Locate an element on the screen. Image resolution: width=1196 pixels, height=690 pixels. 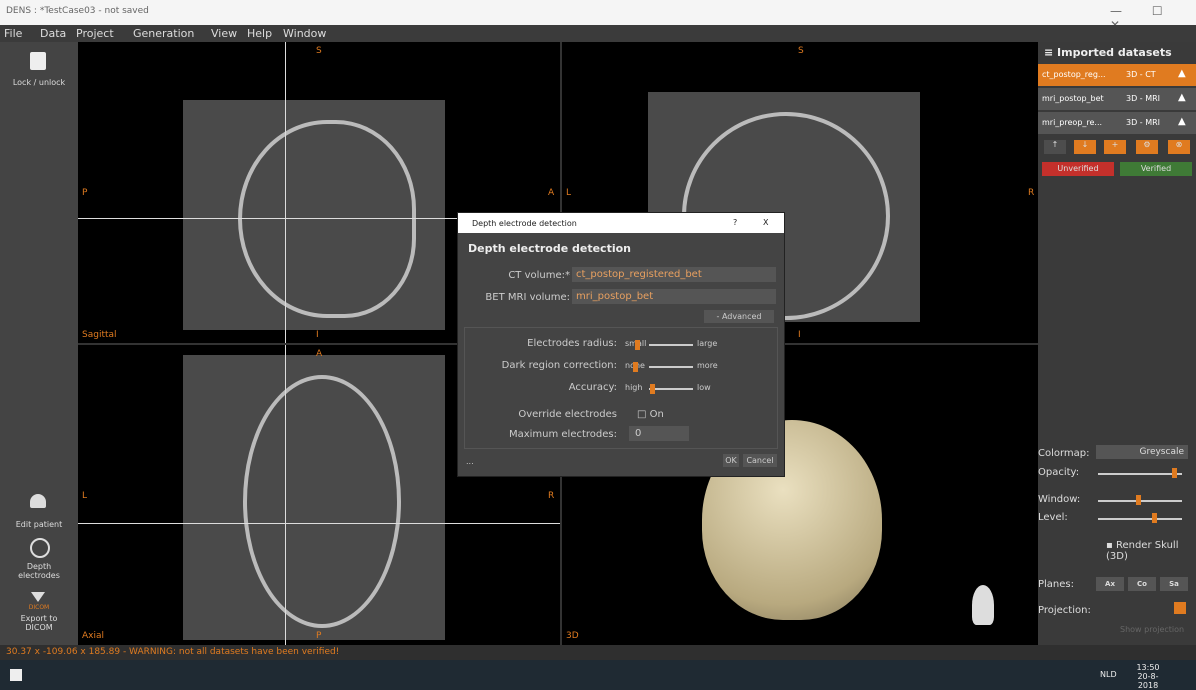
dataset-row: mri_preop_re... 3D - MRI ▲ is located at coordinates (1117, 123).